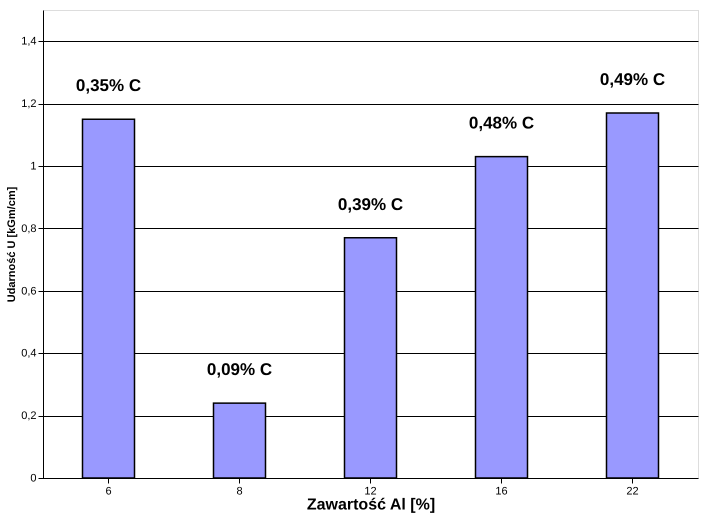 This screenshot has height=531, width=723. What do you see at coordinates (108, 492) in the screenshot?
I see `x-tick-label: 6` at bounding box center [108, 492].